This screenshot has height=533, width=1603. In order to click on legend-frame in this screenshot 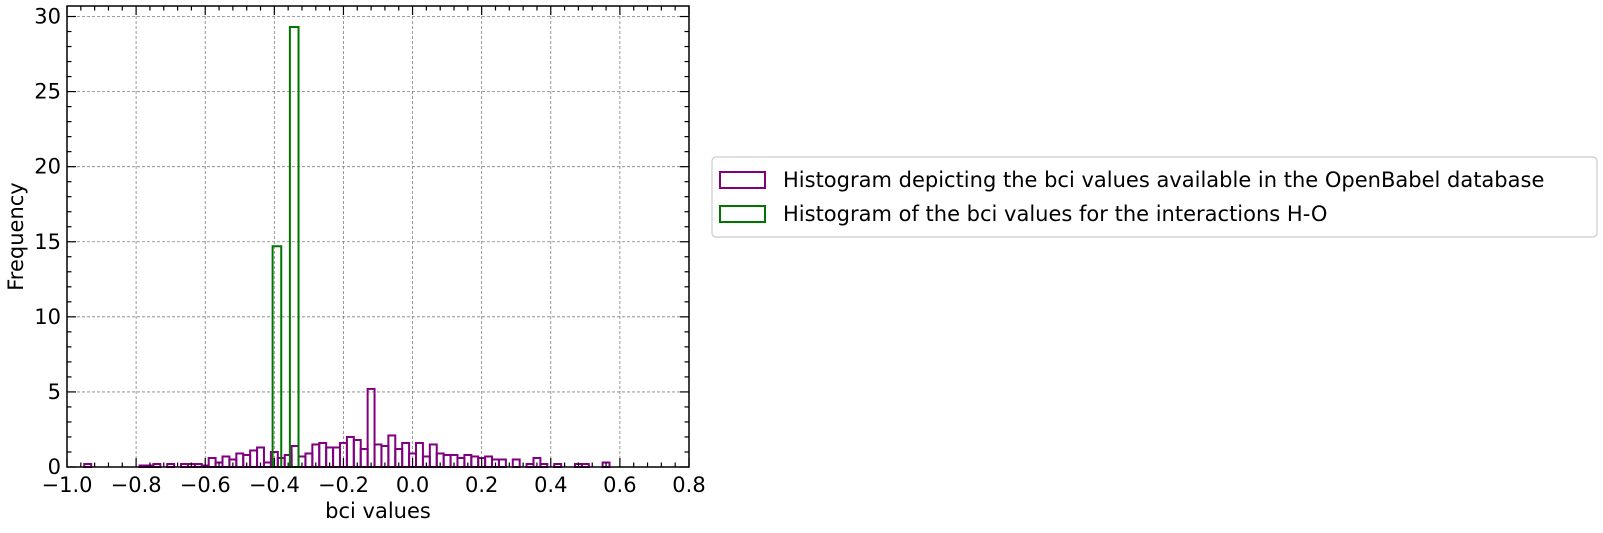, I will do `click(1154, 197)`.